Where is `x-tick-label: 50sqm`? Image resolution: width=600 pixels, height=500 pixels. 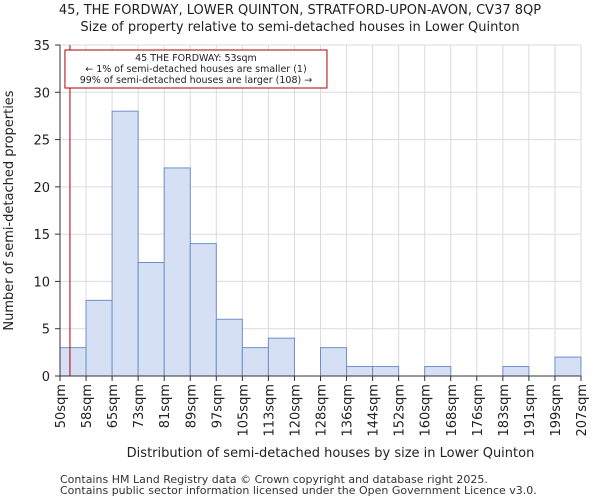
x-tick-label: 50sqm is located at coordinates (61, 406).